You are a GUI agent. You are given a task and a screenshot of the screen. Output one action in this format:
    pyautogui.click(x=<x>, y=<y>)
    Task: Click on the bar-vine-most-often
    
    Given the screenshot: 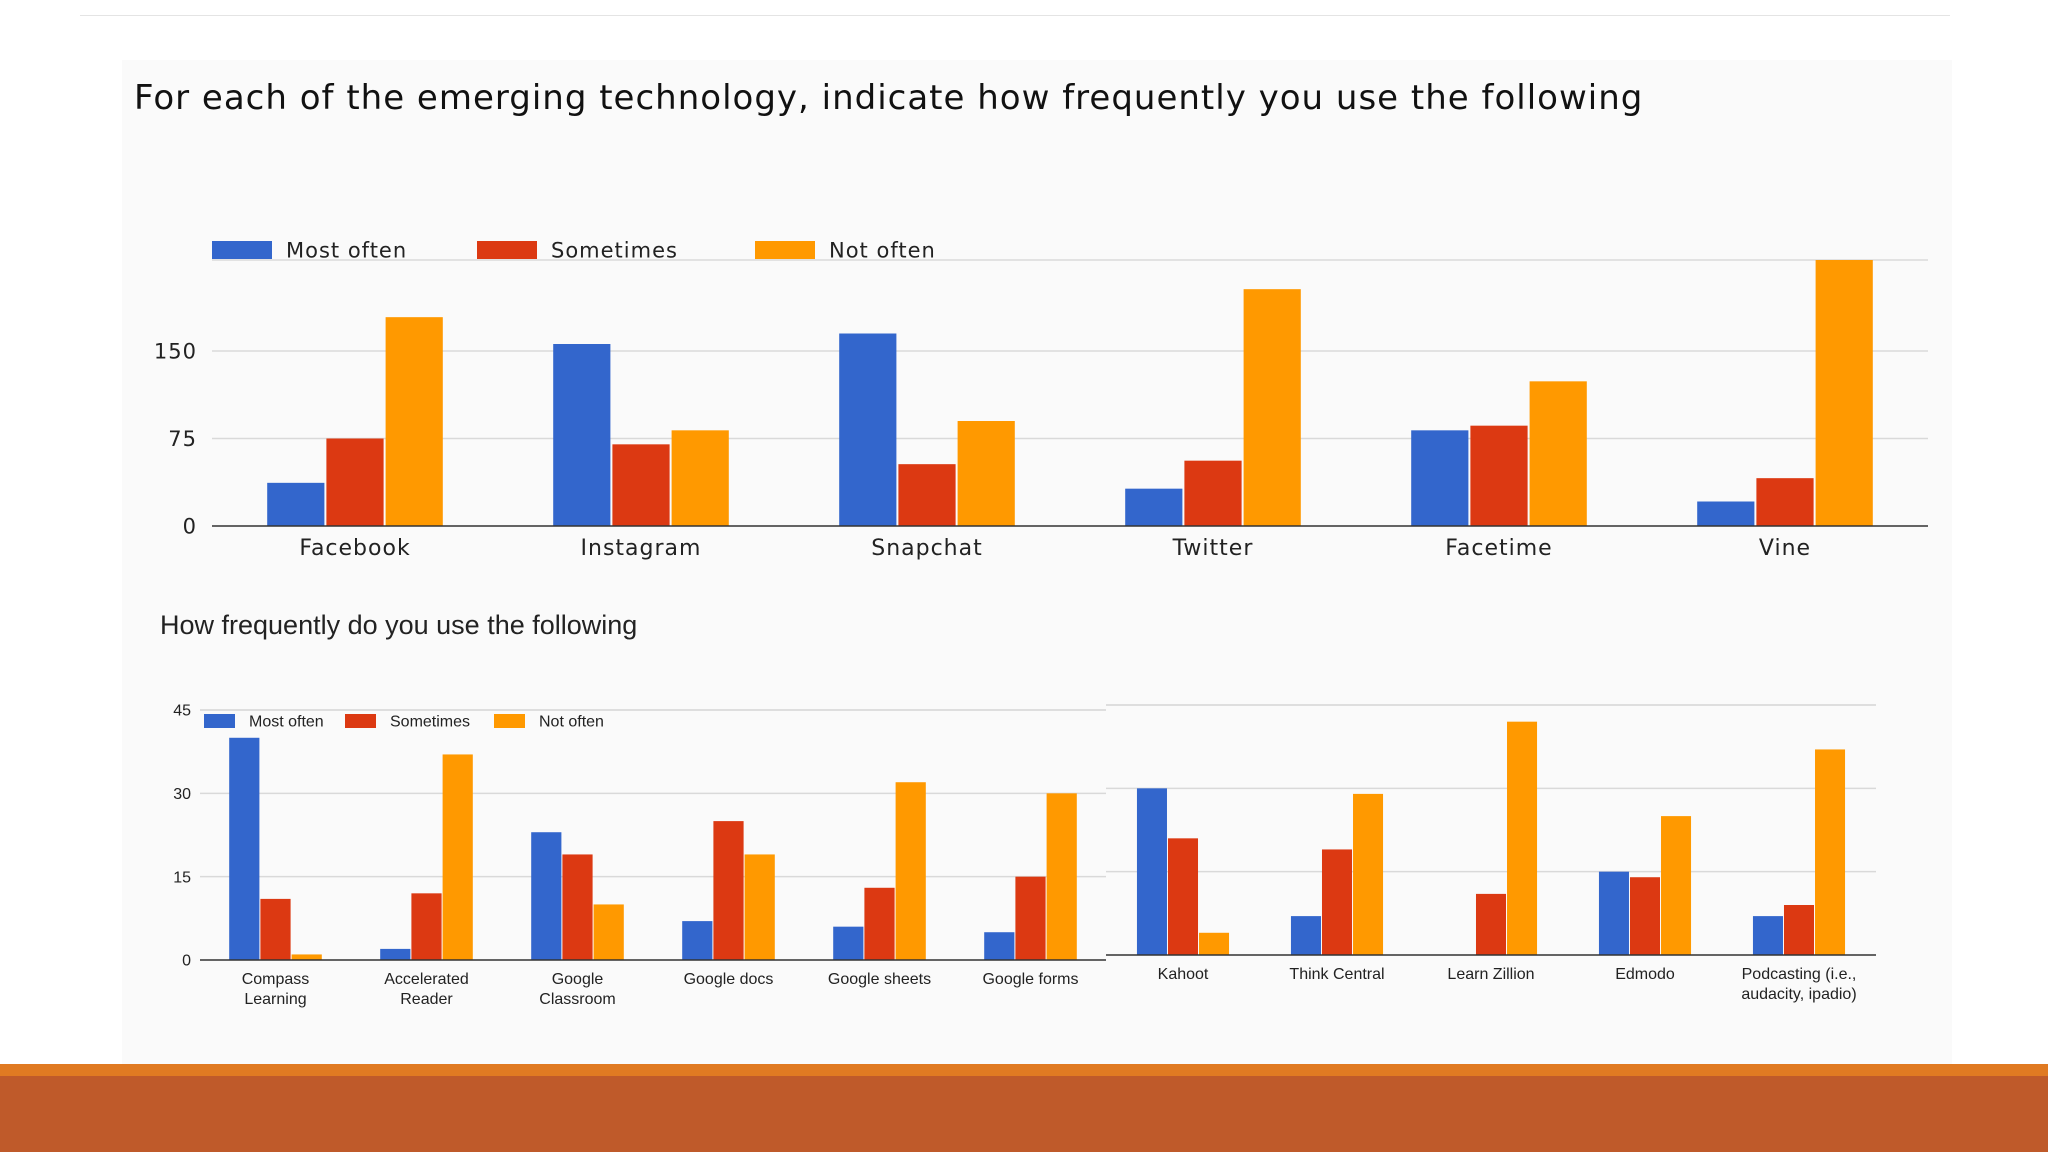 What is the action you would take?
    pyautogui.click(x=1726, y=513)
    